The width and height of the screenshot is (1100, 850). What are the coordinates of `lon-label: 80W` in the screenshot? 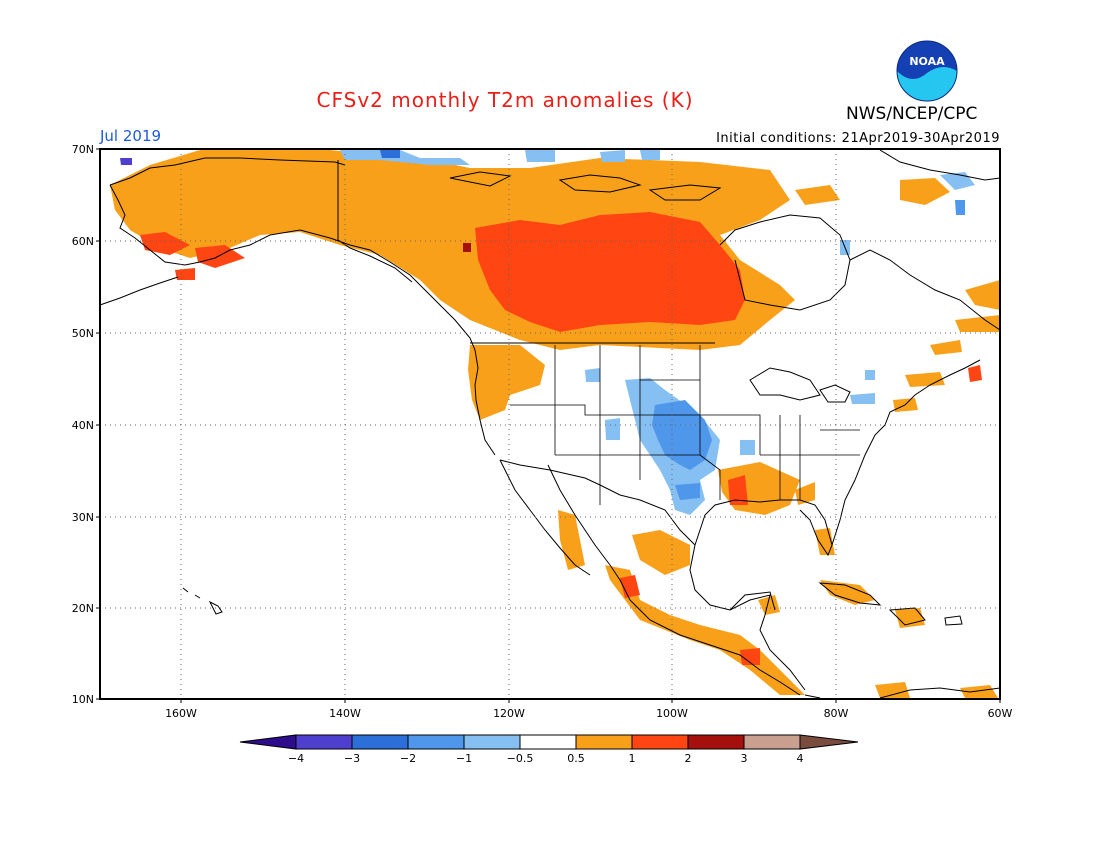 It's located at (836, 713).